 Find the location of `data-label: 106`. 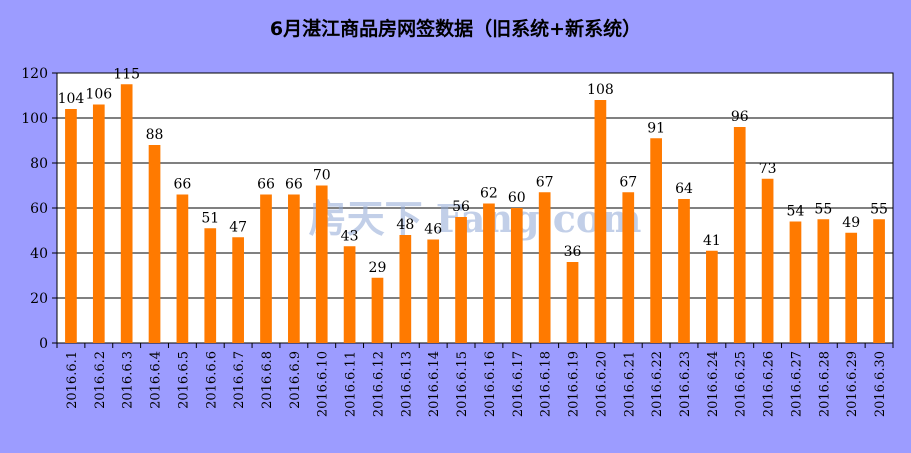

data-label: 106 is located at coordinates (98, 95).